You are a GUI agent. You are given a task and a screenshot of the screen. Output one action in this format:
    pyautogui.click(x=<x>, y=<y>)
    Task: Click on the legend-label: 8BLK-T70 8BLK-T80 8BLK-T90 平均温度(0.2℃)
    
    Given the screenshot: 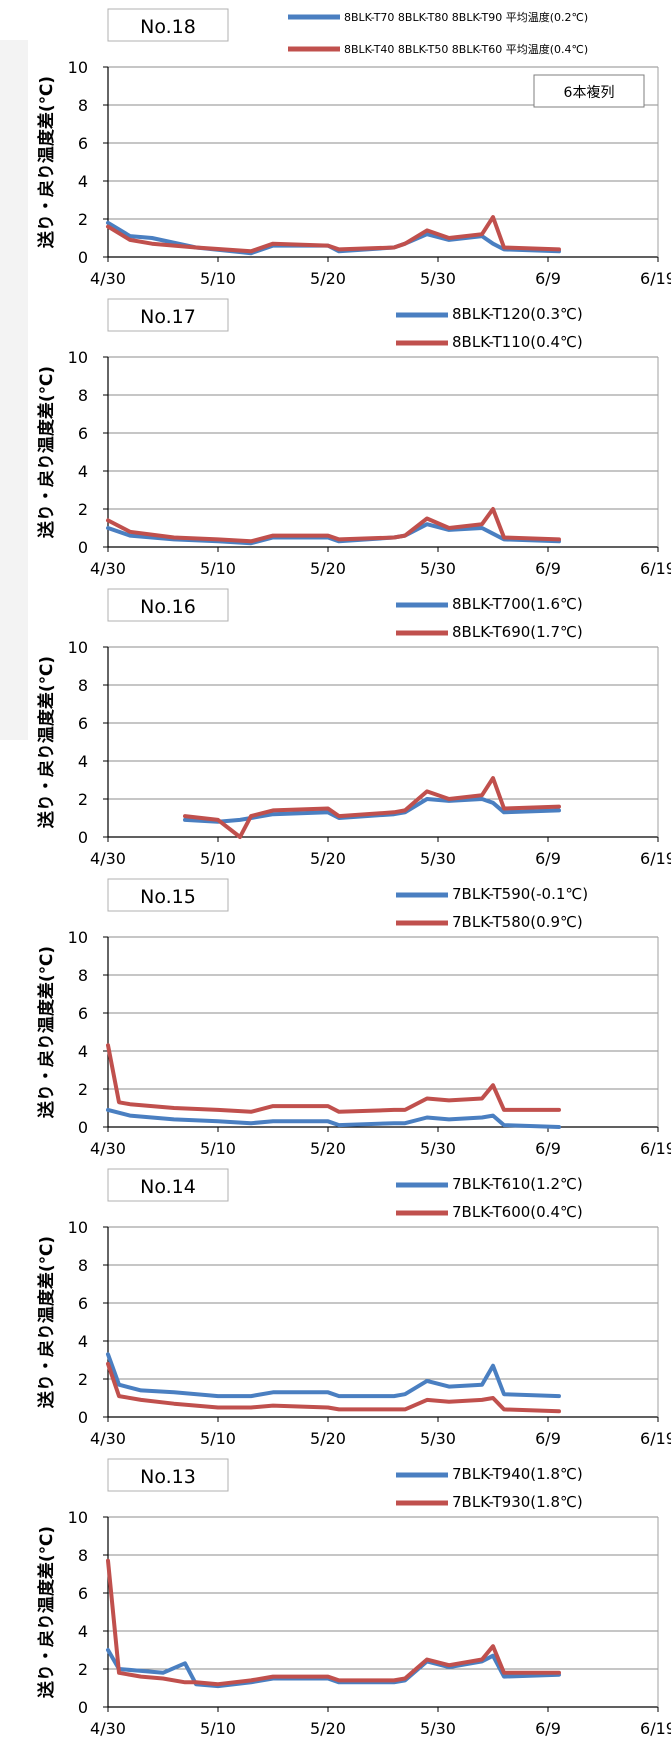 What is the action you would take?
    pyautogui.click(x=466, y=17)
    